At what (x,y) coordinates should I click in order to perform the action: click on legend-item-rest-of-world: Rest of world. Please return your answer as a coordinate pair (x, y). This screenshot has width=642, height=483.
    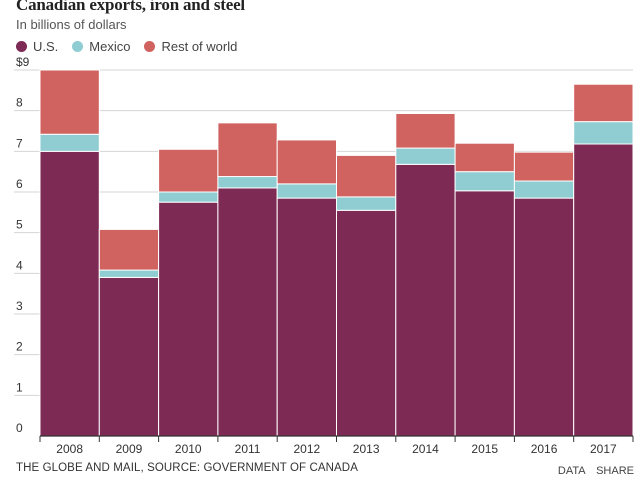
    Looking at the image, I should click on (190, 46).